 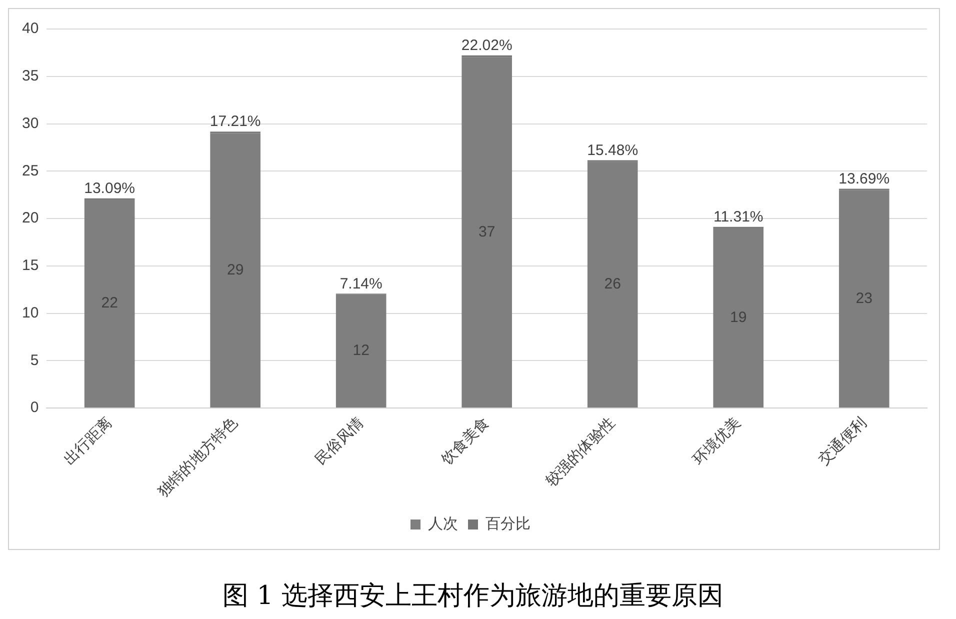 What do you see at coordinates (34, 407) in the screenshot?
I see `y-tick-label: 0` at bounding box center [34, 407].